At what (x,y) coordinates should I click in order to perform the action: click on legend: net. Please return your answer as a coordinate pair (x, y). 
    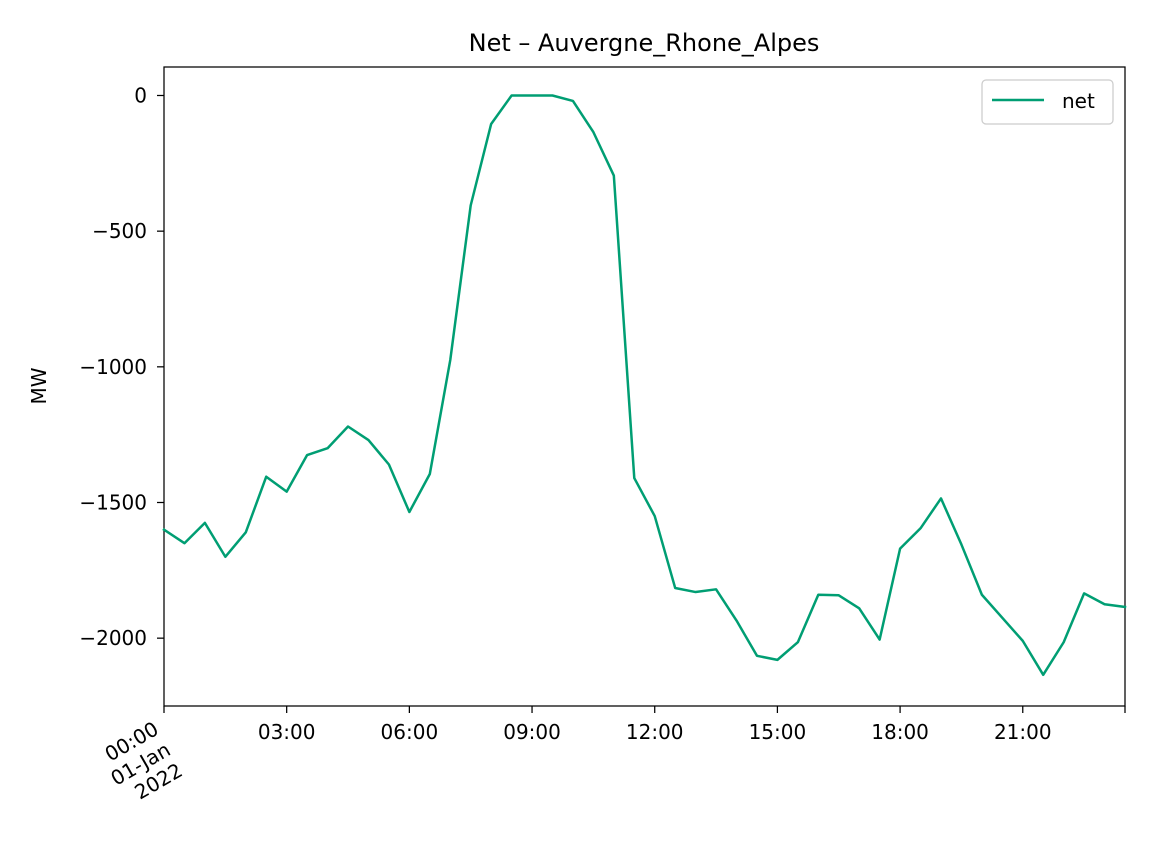
    Looking at the image, I should click on (1047, 102).